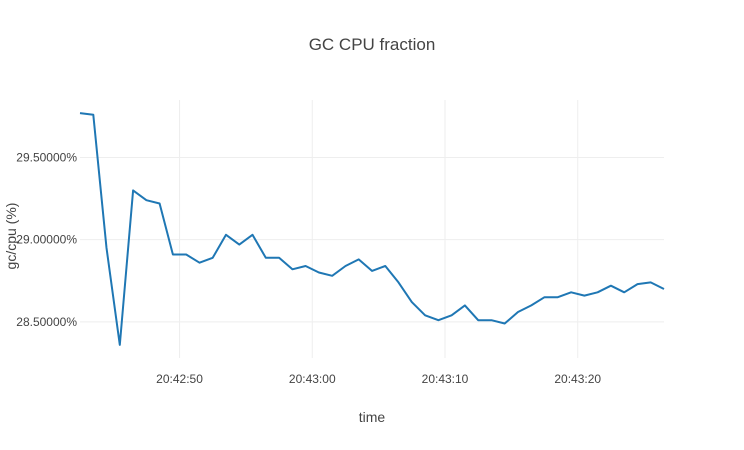 The width and height of the screenshot is (744, 450). What do you see at coordinates (312, 379) in the screenshot?
I see `x-tick-label: 20:43:00` at bounding box center [312, 379].